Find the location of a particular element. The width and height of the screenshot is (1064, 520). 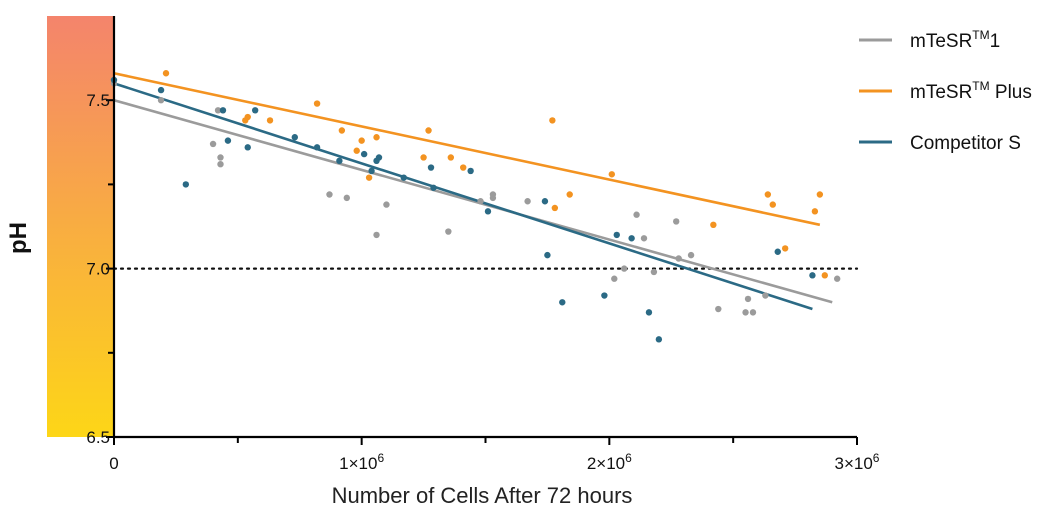

y-axis-title: pH is located at coordinates (18, 238).